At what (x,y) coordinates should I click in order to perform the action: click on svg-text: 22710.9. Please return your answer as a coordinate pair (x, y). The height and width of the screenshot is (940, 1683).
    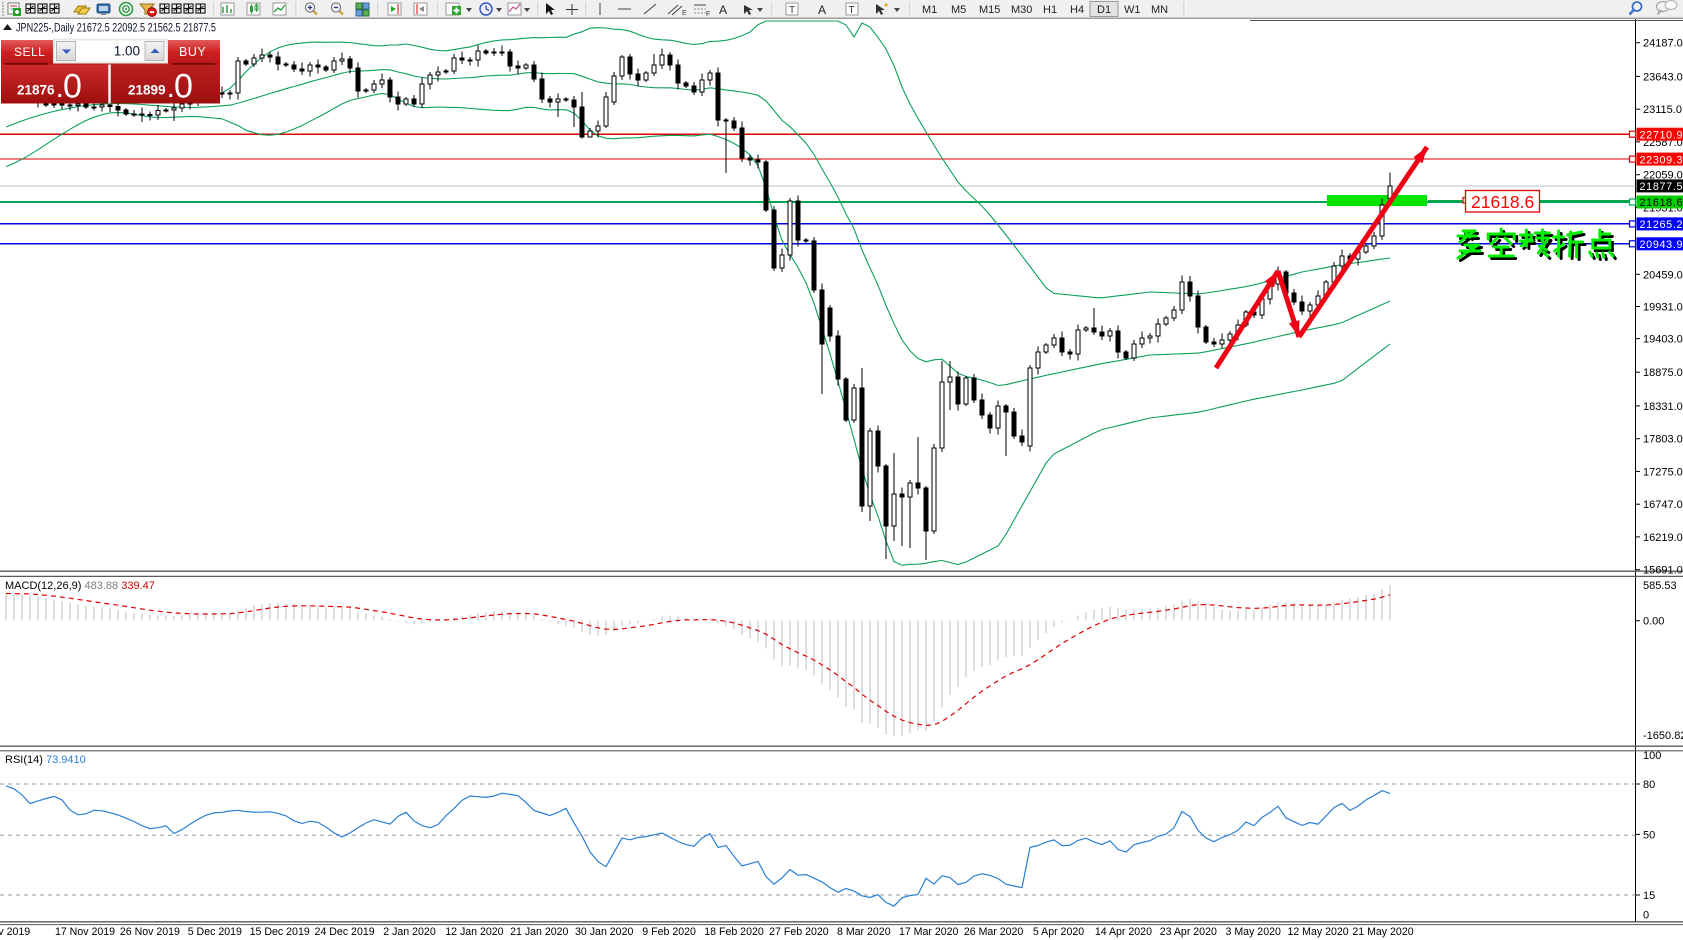
    Looking at the image, I should click on (1661, 135).